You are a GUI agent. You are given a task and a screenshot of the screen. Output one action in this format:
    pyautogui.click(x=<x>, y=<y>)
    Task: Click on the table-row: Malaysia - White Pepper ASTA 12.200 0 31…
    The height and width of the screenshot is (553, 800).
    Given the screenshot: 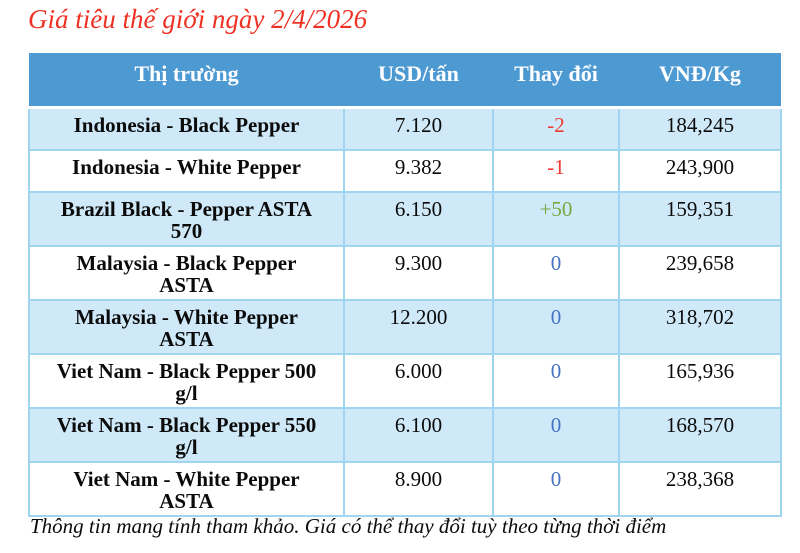 What is the action you would take?
    pyautogui.click(x=405, y=326)
    